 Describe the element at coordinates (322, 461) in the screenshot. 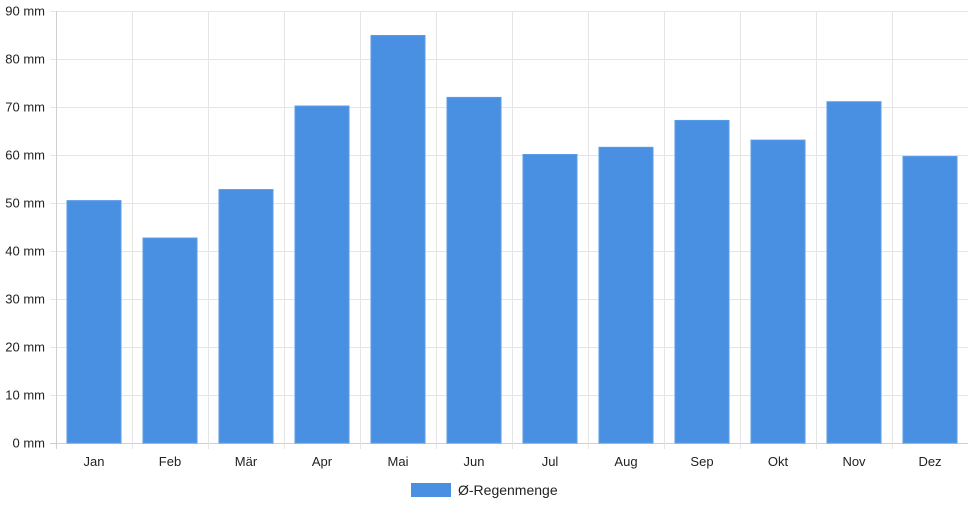

I see `x-tick-label: Apr` at that location.